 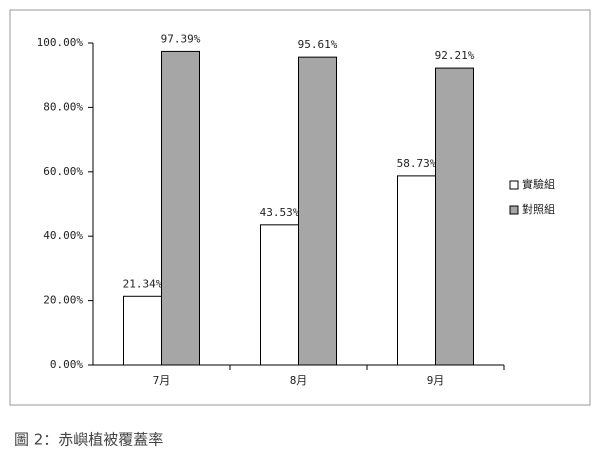 What do you see at coordinates (538, 209) in the screenshot?
I see `legend-label: 對照組` at bounding box center [538, 209].